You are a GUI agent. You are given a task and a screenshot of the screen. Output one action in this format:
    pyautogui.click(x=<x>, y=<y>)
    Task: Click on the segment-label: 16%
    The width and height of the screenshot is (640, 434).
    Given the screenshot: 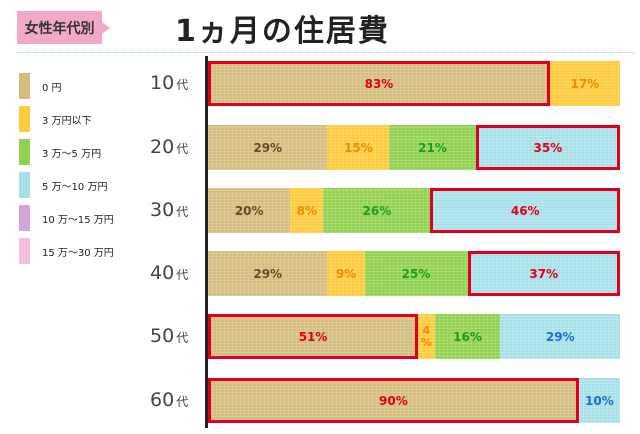 What is the action you would take?
    pyautogui.click(x=467, y=336)
    